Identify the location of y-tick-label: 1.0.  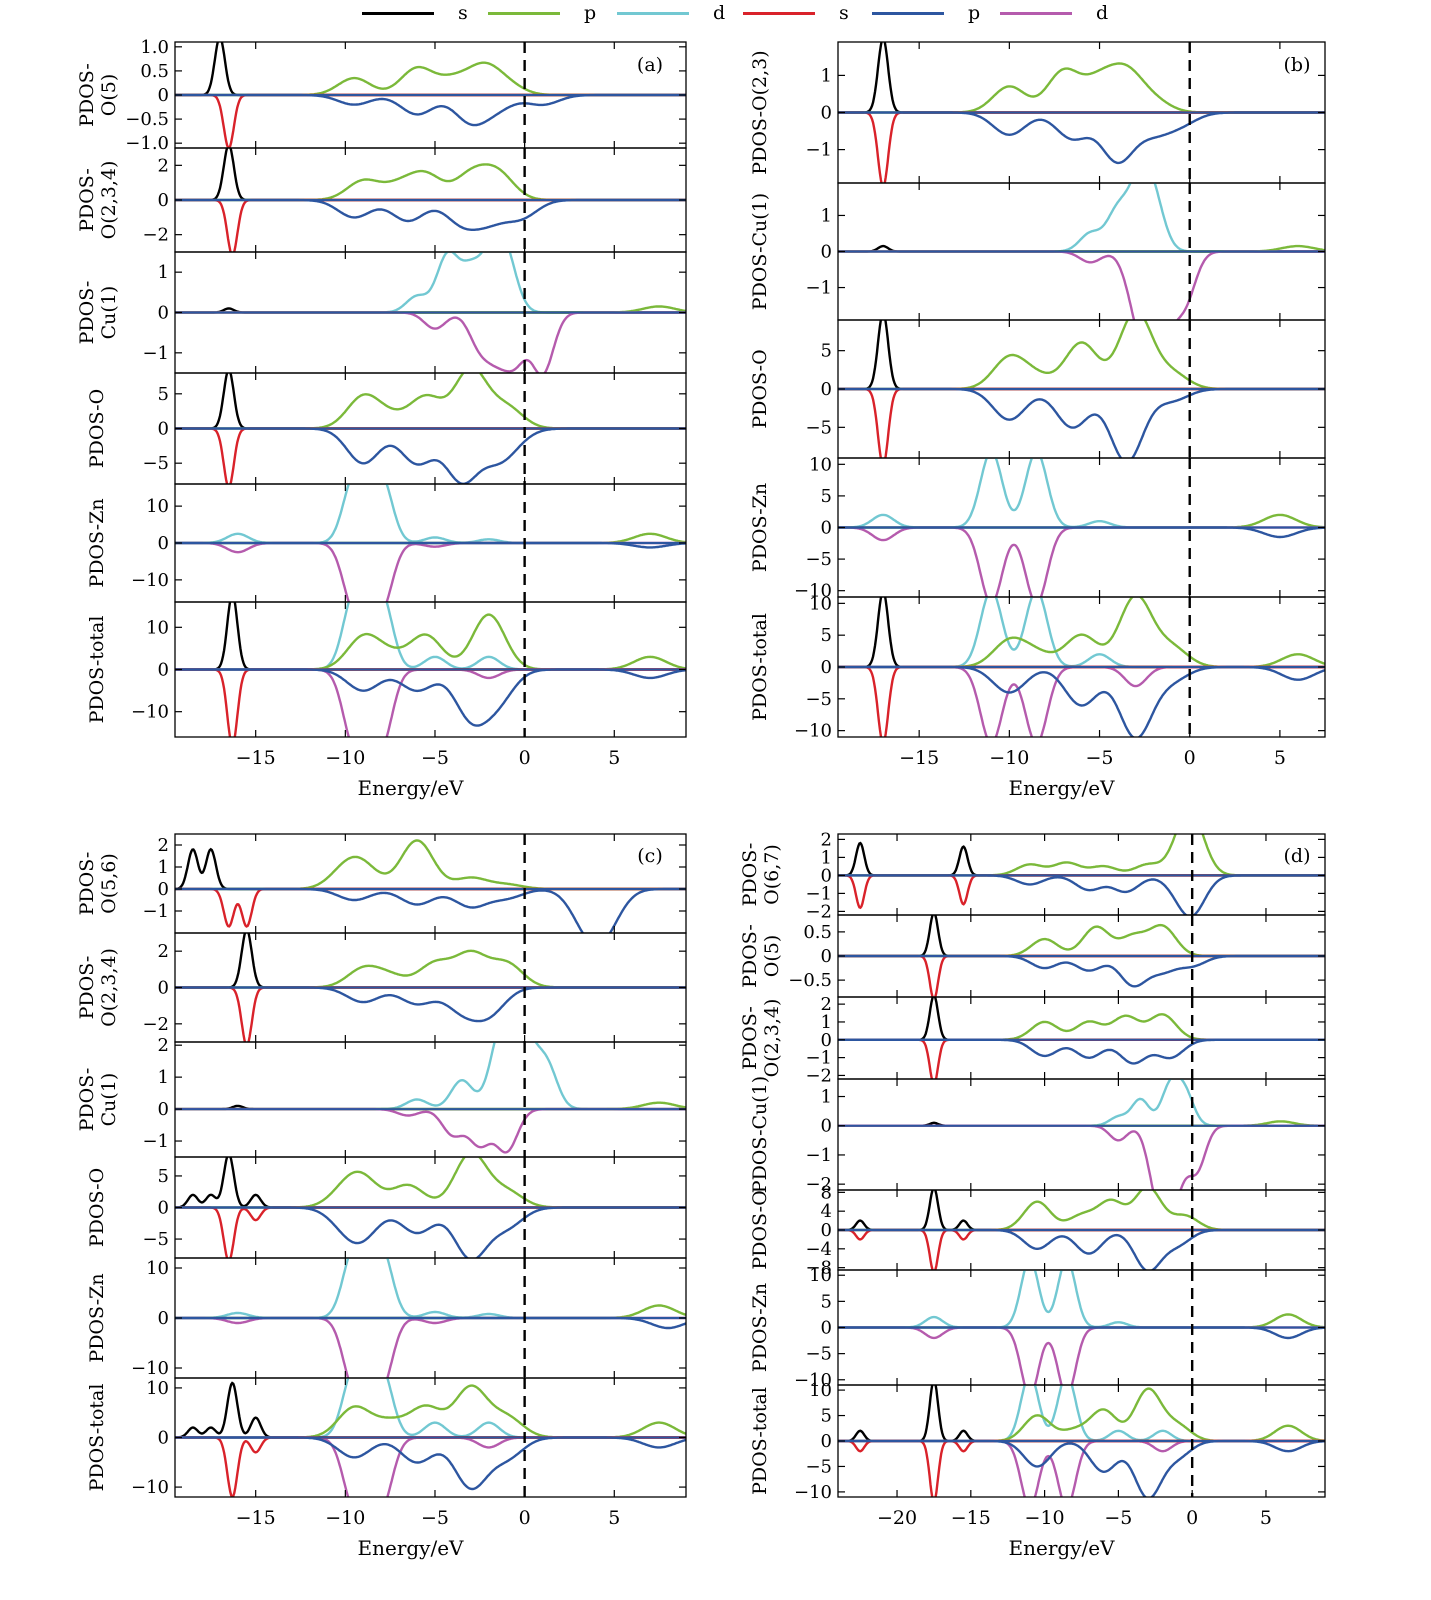
(154, 47).